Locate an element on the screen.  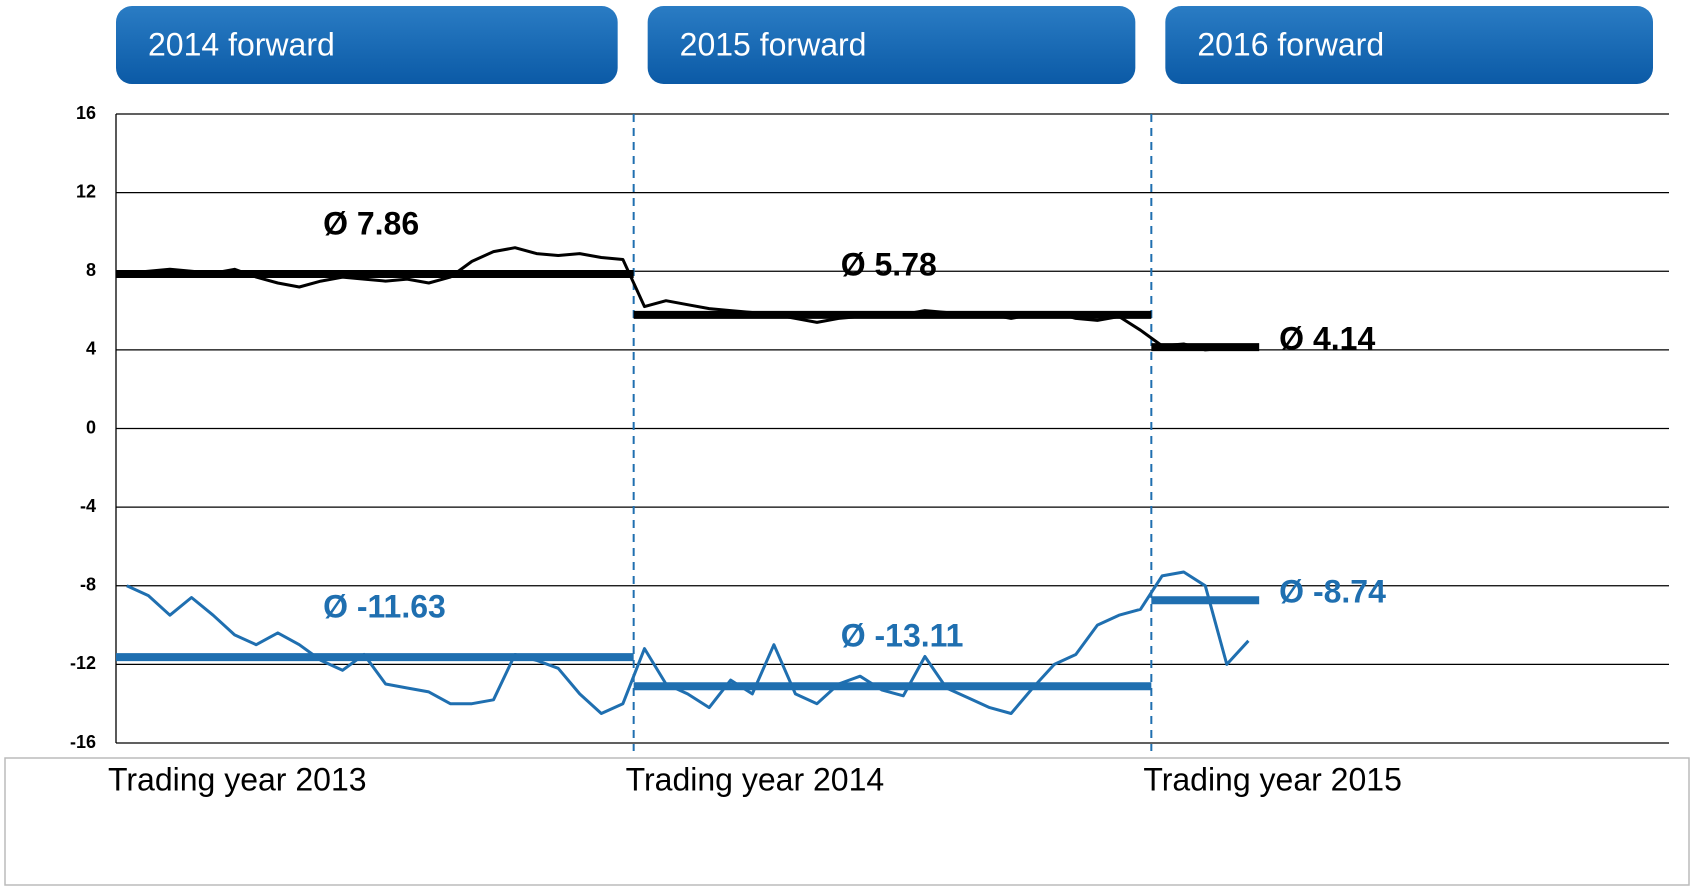
y-tick-label: 12 is located at coordinates (86, 191).